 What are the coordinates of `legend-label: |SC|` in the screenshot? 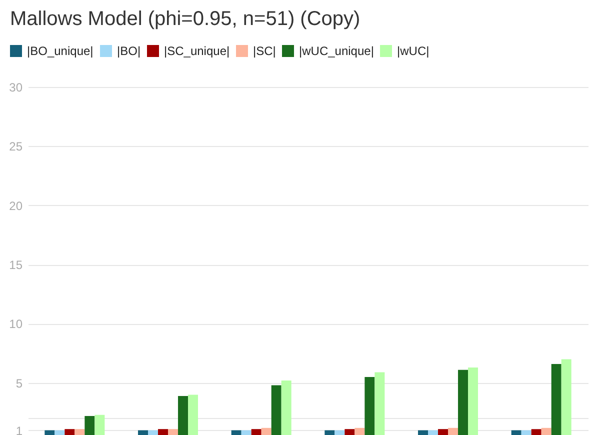 It's located at (264, 51).